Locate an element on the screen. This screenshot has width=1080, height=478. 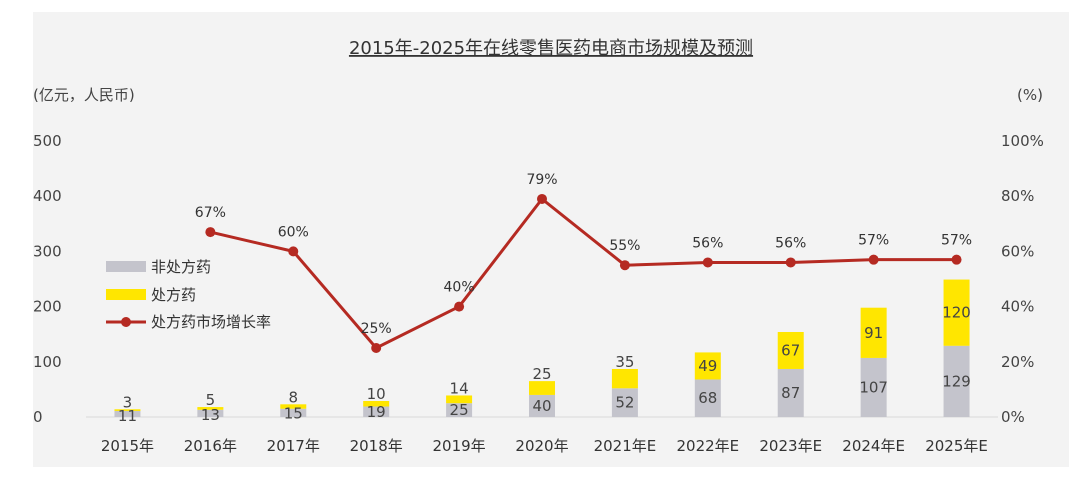
chart-title: 2015年-2025年在线零售医药电商市场规模及预测 is located at coordinates (551, 48).